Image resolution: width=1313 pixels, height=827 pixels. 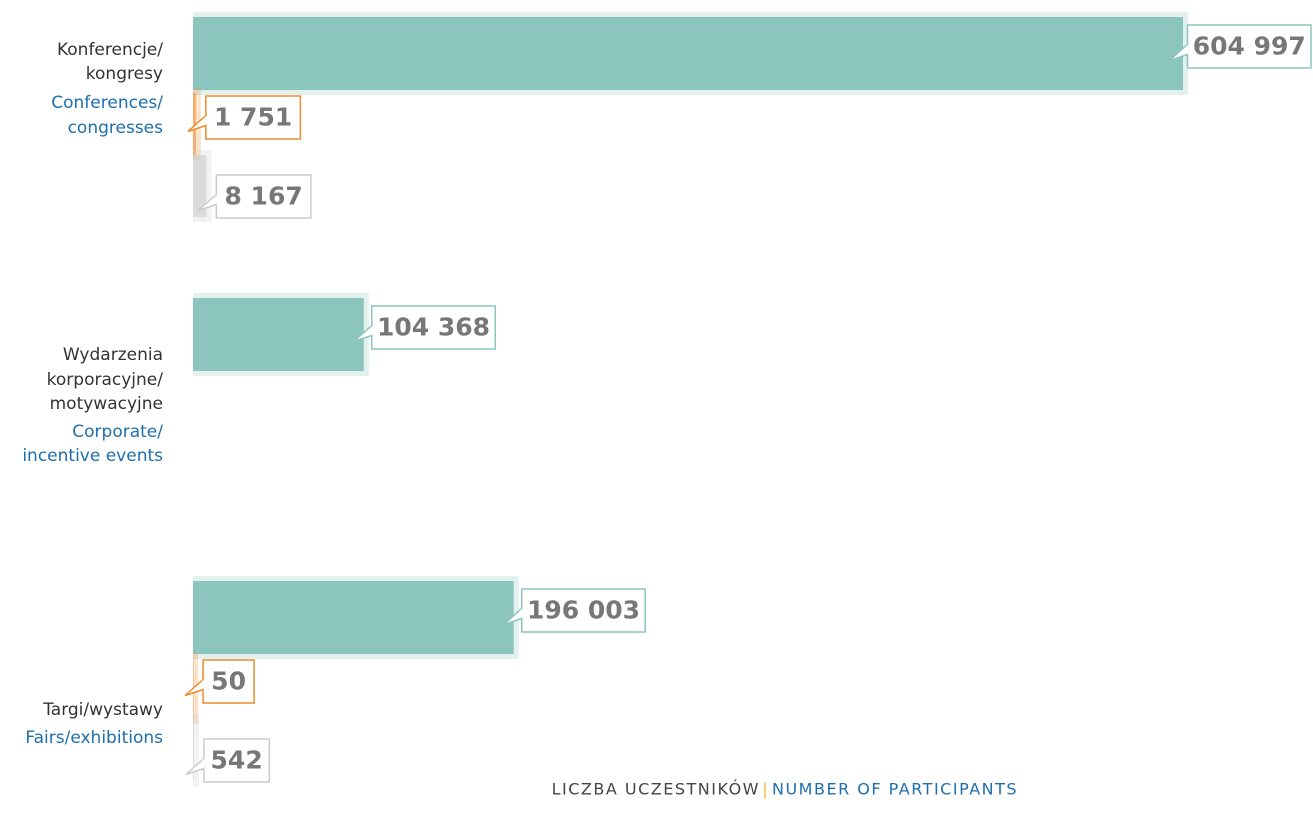 What do you see at coordinates (105, 380) in the screenshot?
I see `category-label: korporacyjne/` at bounding box center [105, 380].